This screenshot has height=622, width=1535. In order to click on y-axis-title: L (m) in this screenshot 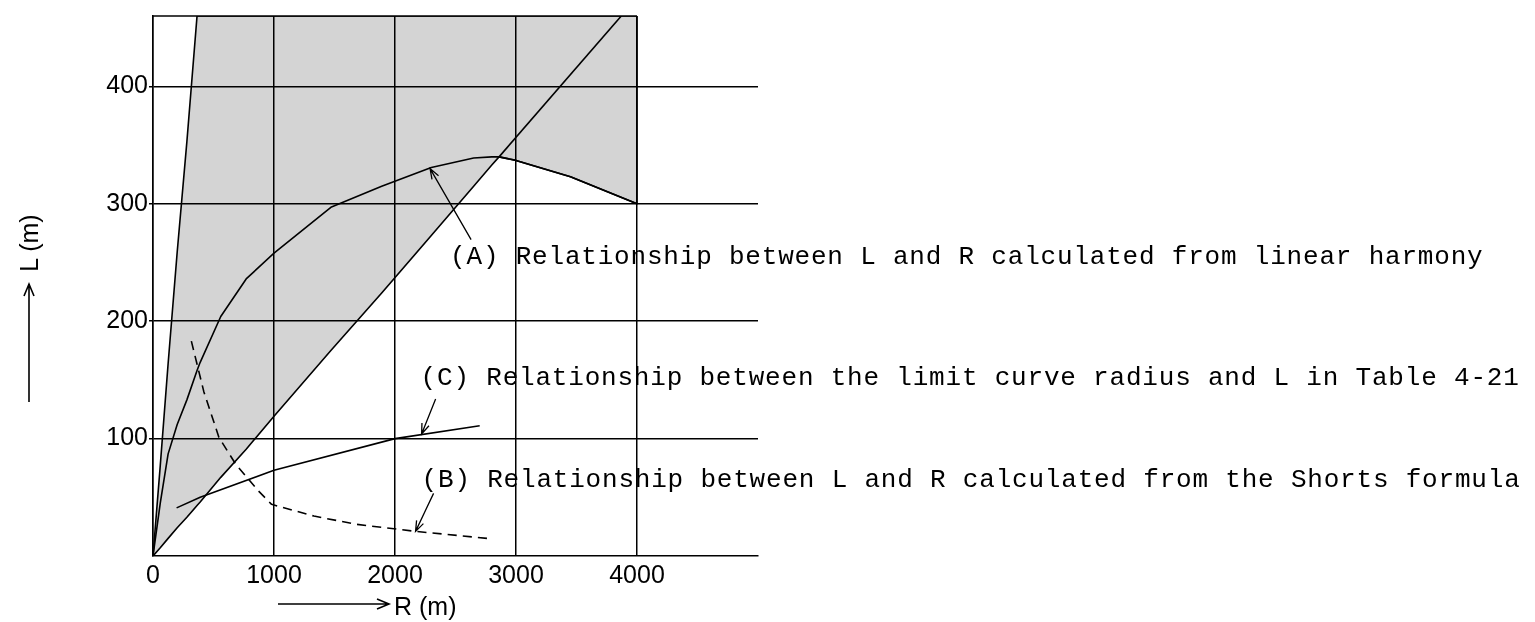, I will do `click(28, 243)`.